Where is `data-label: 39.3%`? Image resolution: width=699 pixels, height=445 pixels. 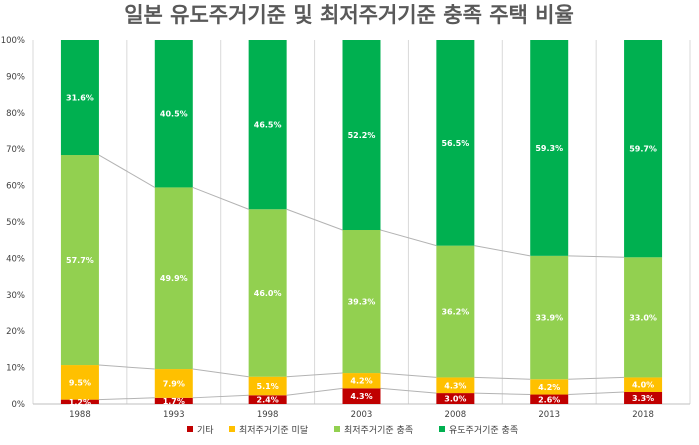 data-label: 39.3% is located at coordinates (362, 302).